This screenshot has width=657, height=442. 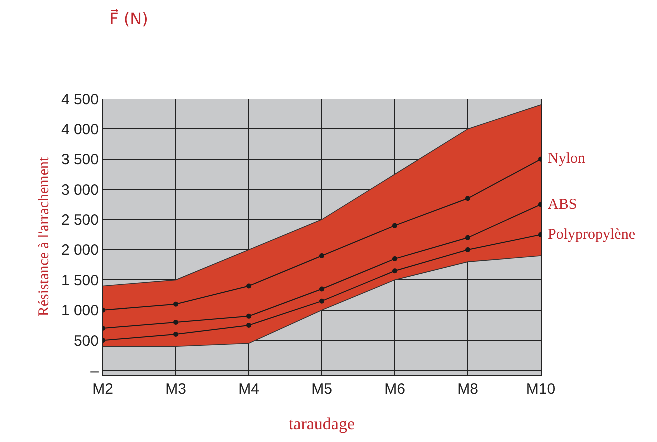 I want to click on y-tick-label: 1 500, so click(x=80, y=281).